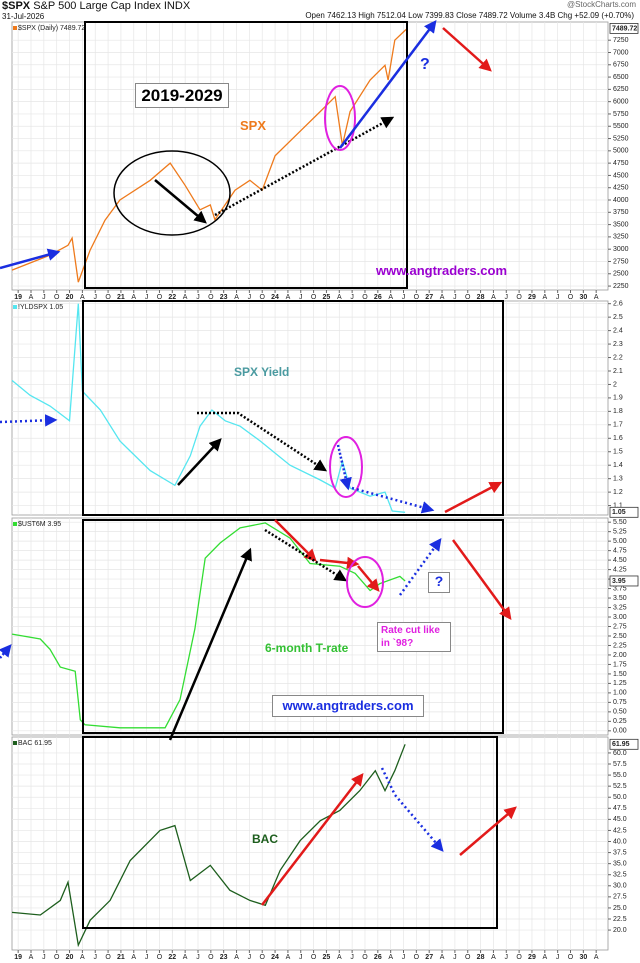  I want to click on y-tick-label: 5.00, so click(620, 541).